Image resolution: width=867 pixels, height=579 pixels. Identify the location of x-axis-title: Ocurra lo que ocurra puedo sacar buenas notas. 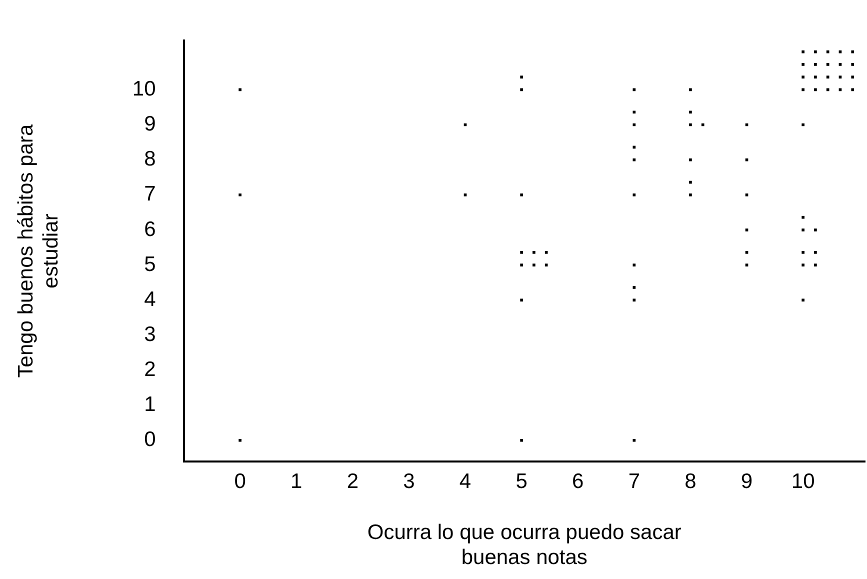
(524, 545).